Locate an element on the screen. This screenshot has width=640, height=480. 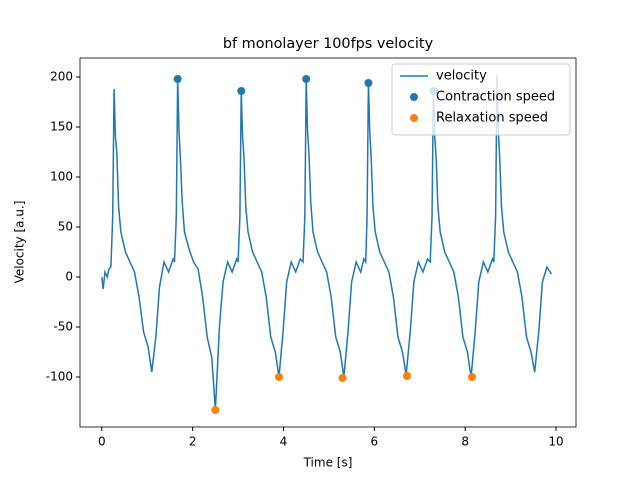
chart-title: bf monolayer 100fps velocity is located at coordinates (328, 44).